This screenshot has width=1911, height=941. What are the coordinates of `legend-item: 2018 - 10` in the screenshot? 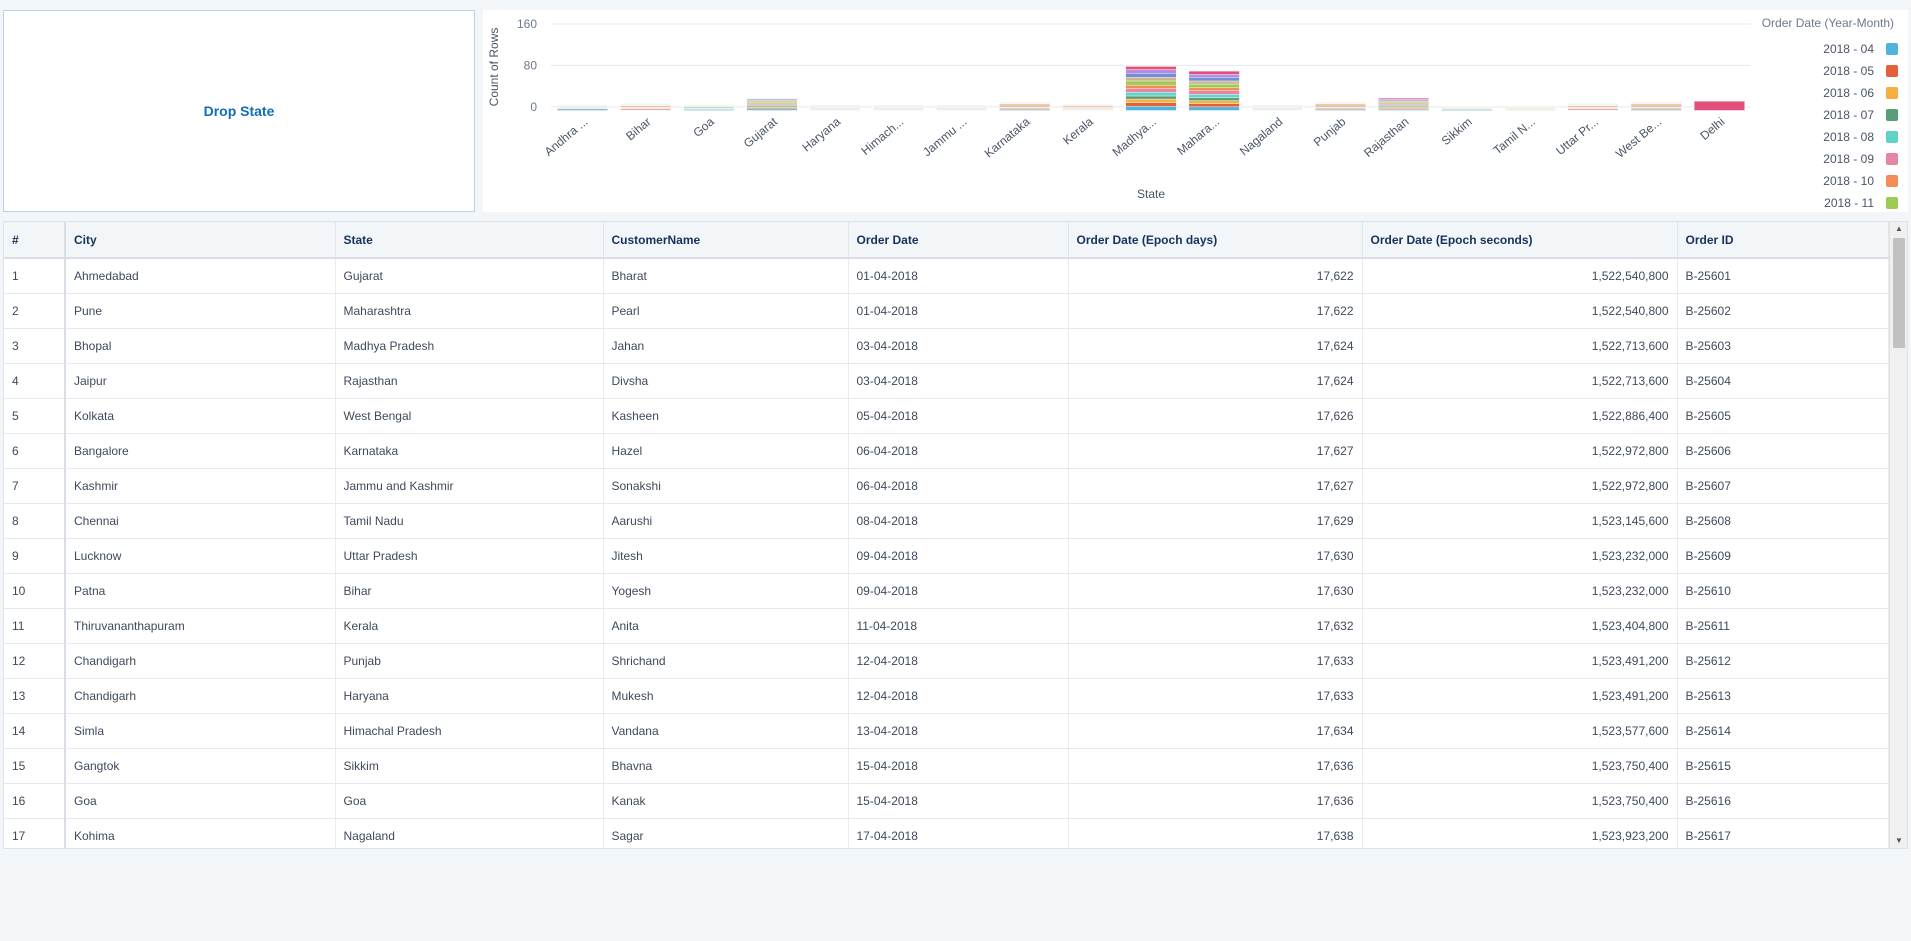 It's located at (1860, 181).